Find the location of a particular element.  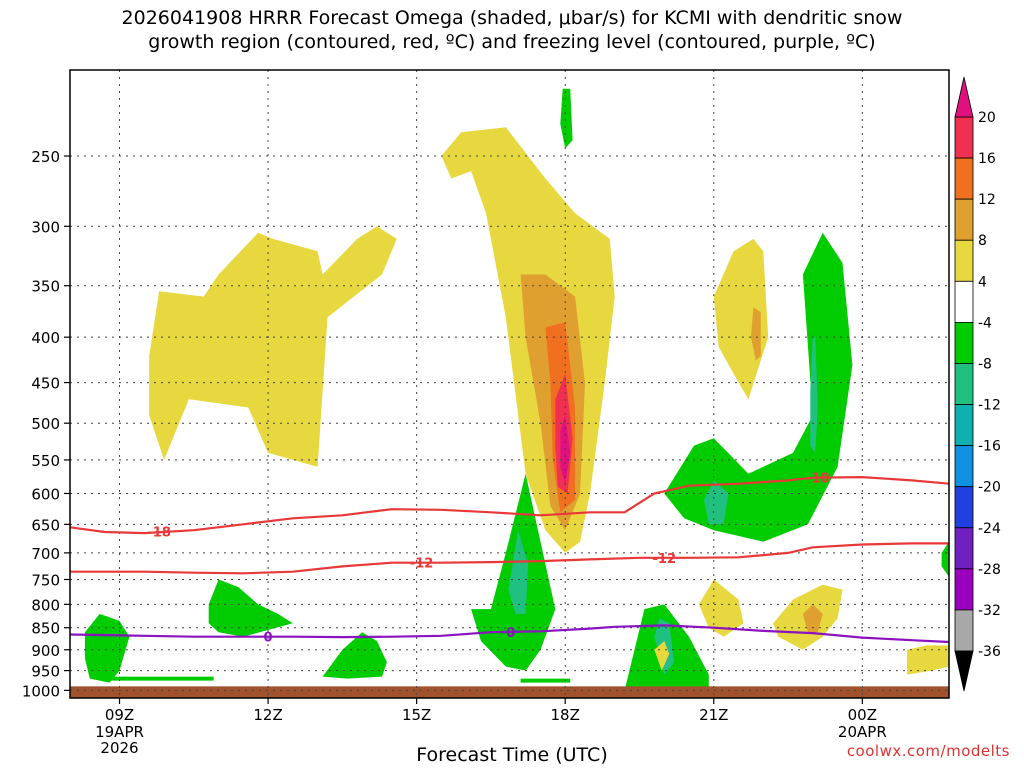

colorbar-label: -24 is located at coordinates (989, 529).